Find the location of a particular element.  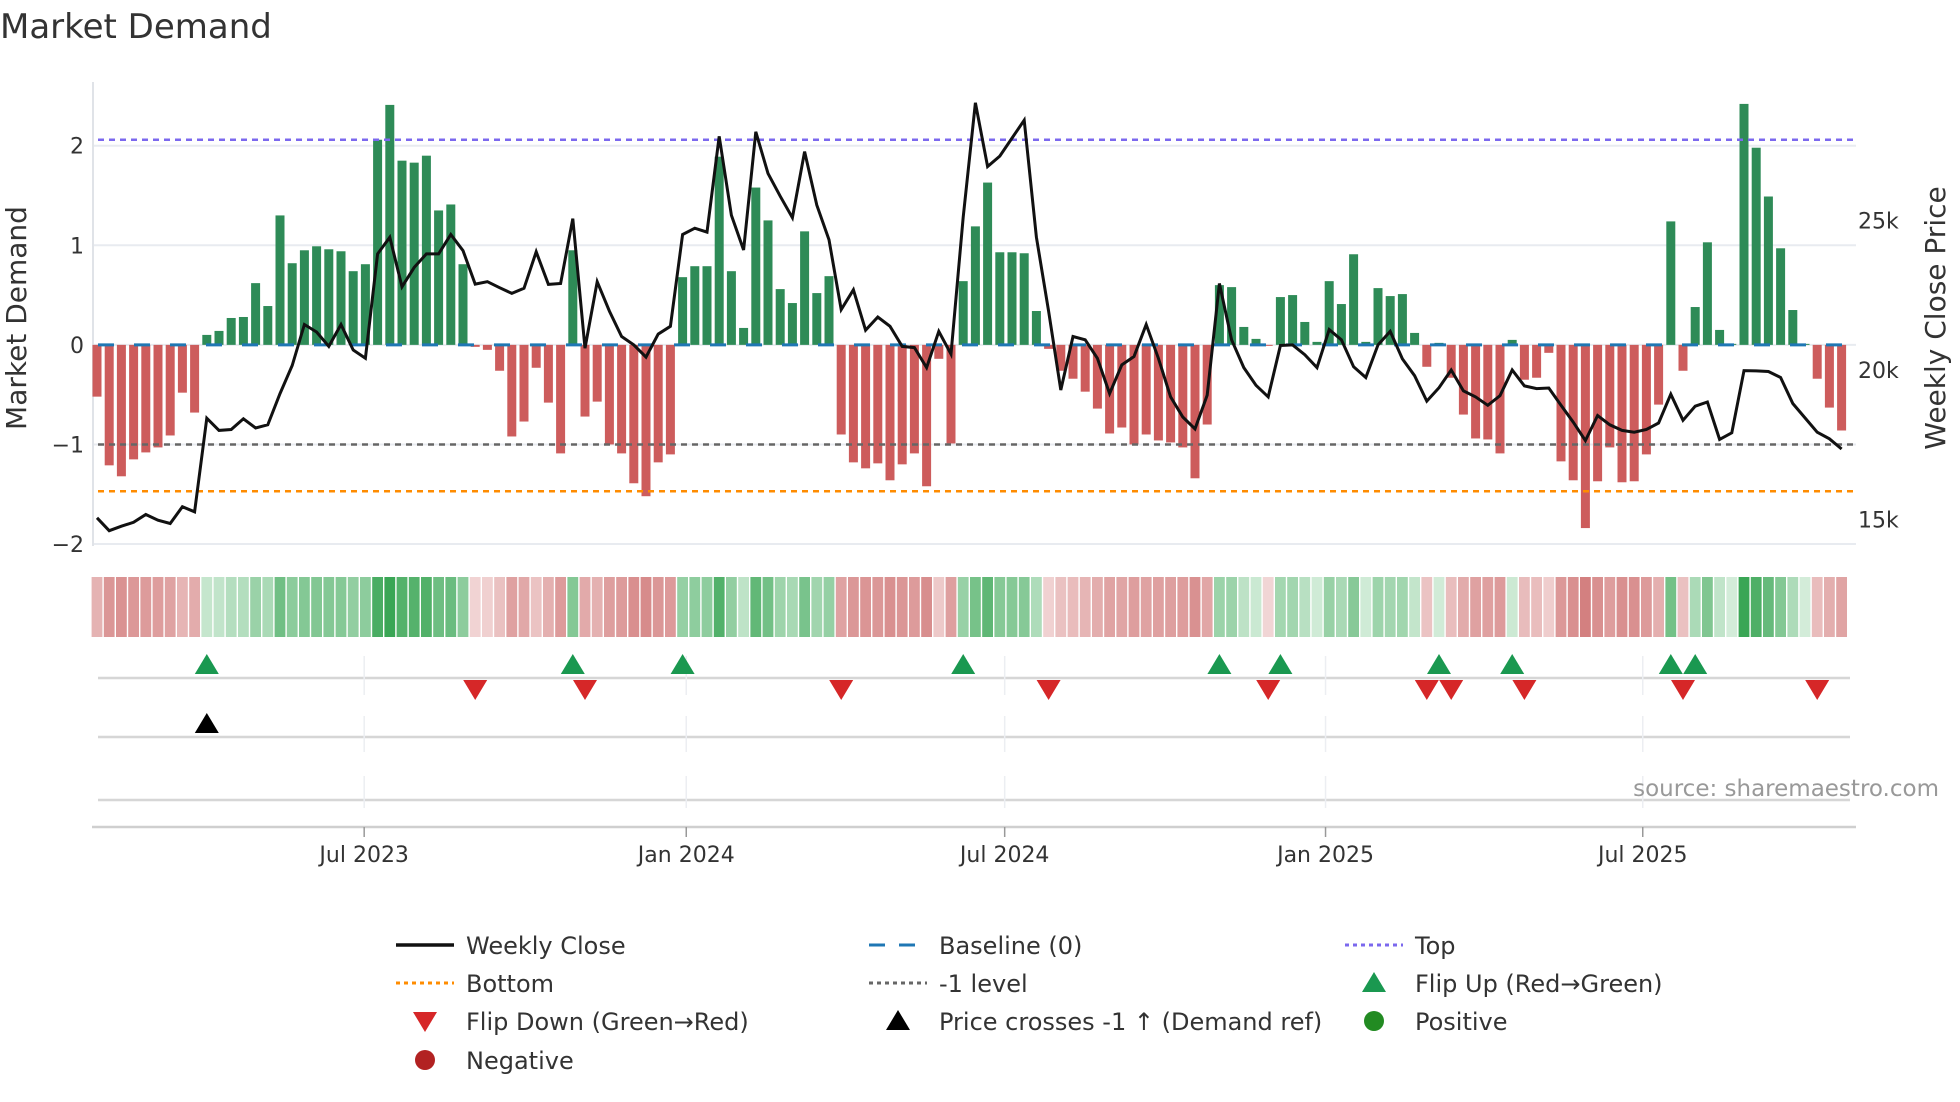

x-tick-label: Jul 2023 is located at coordinates (363, 855).